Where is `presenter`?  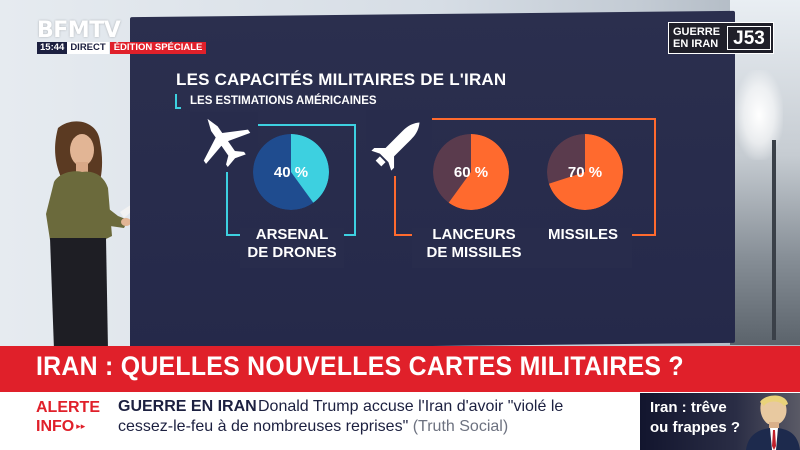
presenter is located at coordinates (93, 235).